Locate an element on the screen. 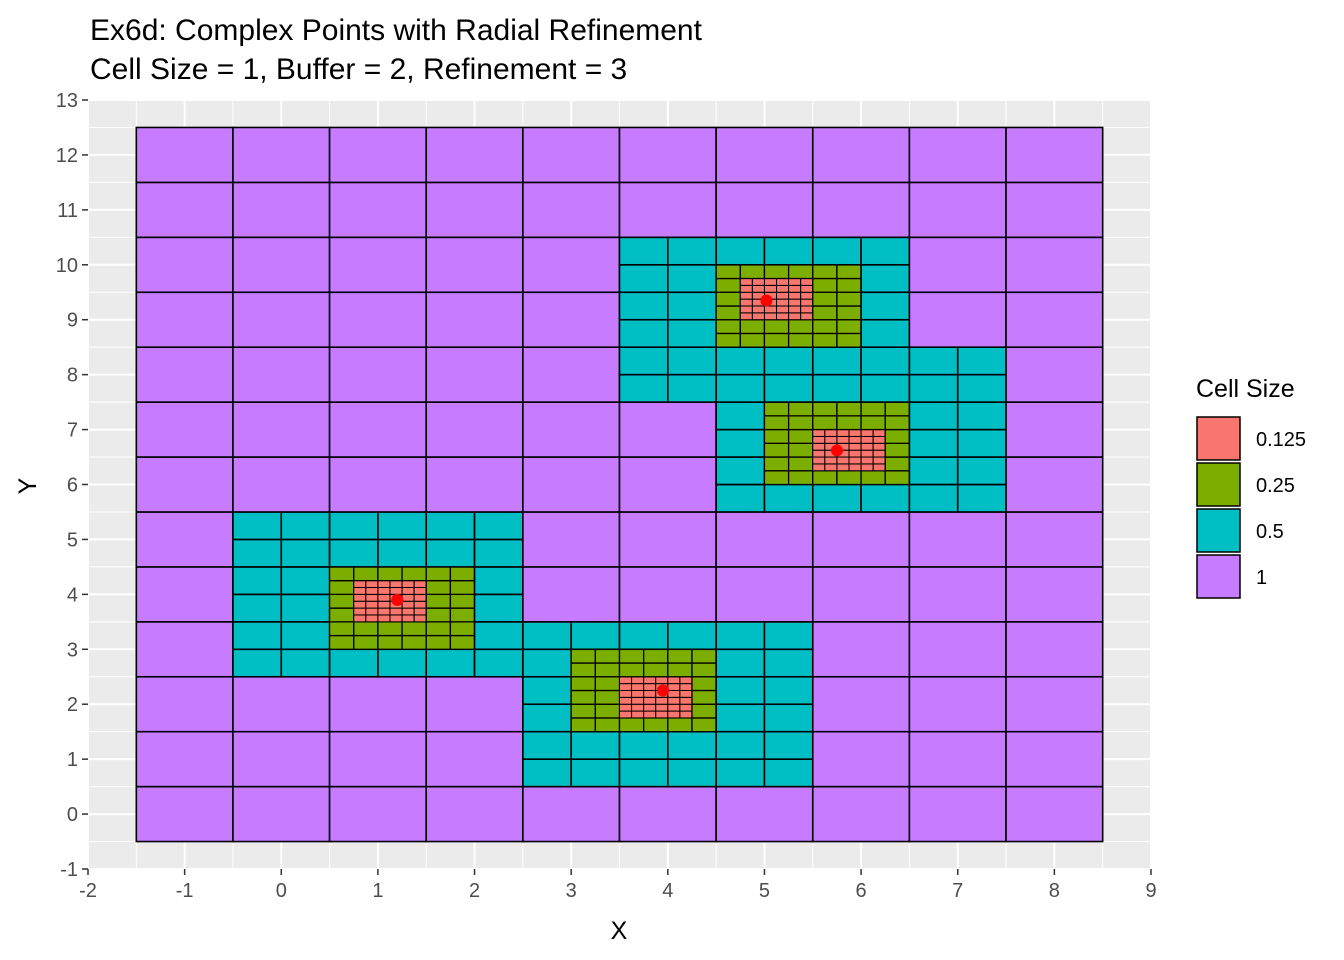 The image size is (1344, 960). x-tick-label: 7 is located at coordinates (957, 891).